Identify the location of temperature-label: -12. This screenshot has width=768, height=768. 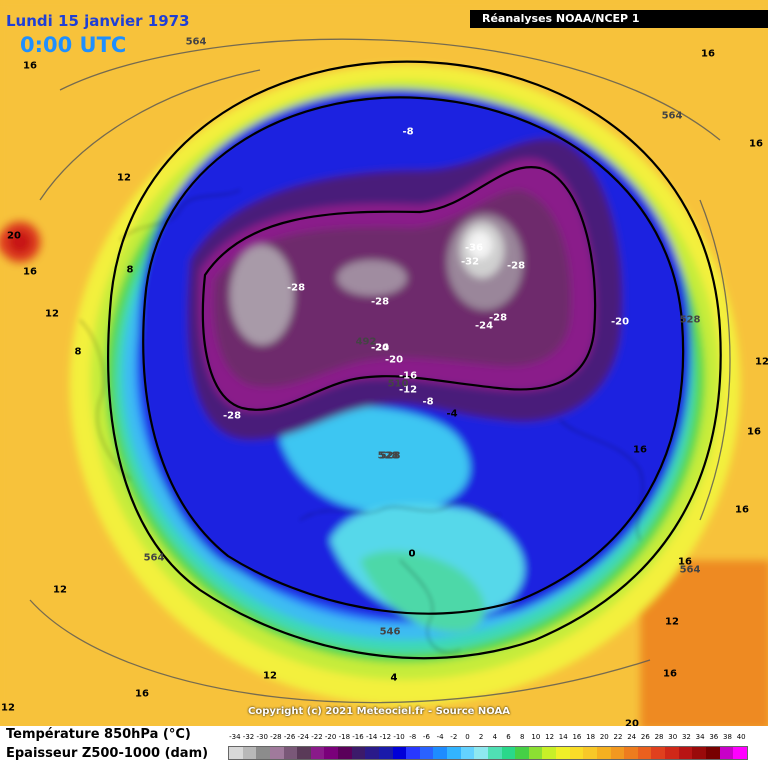
(408, 390).